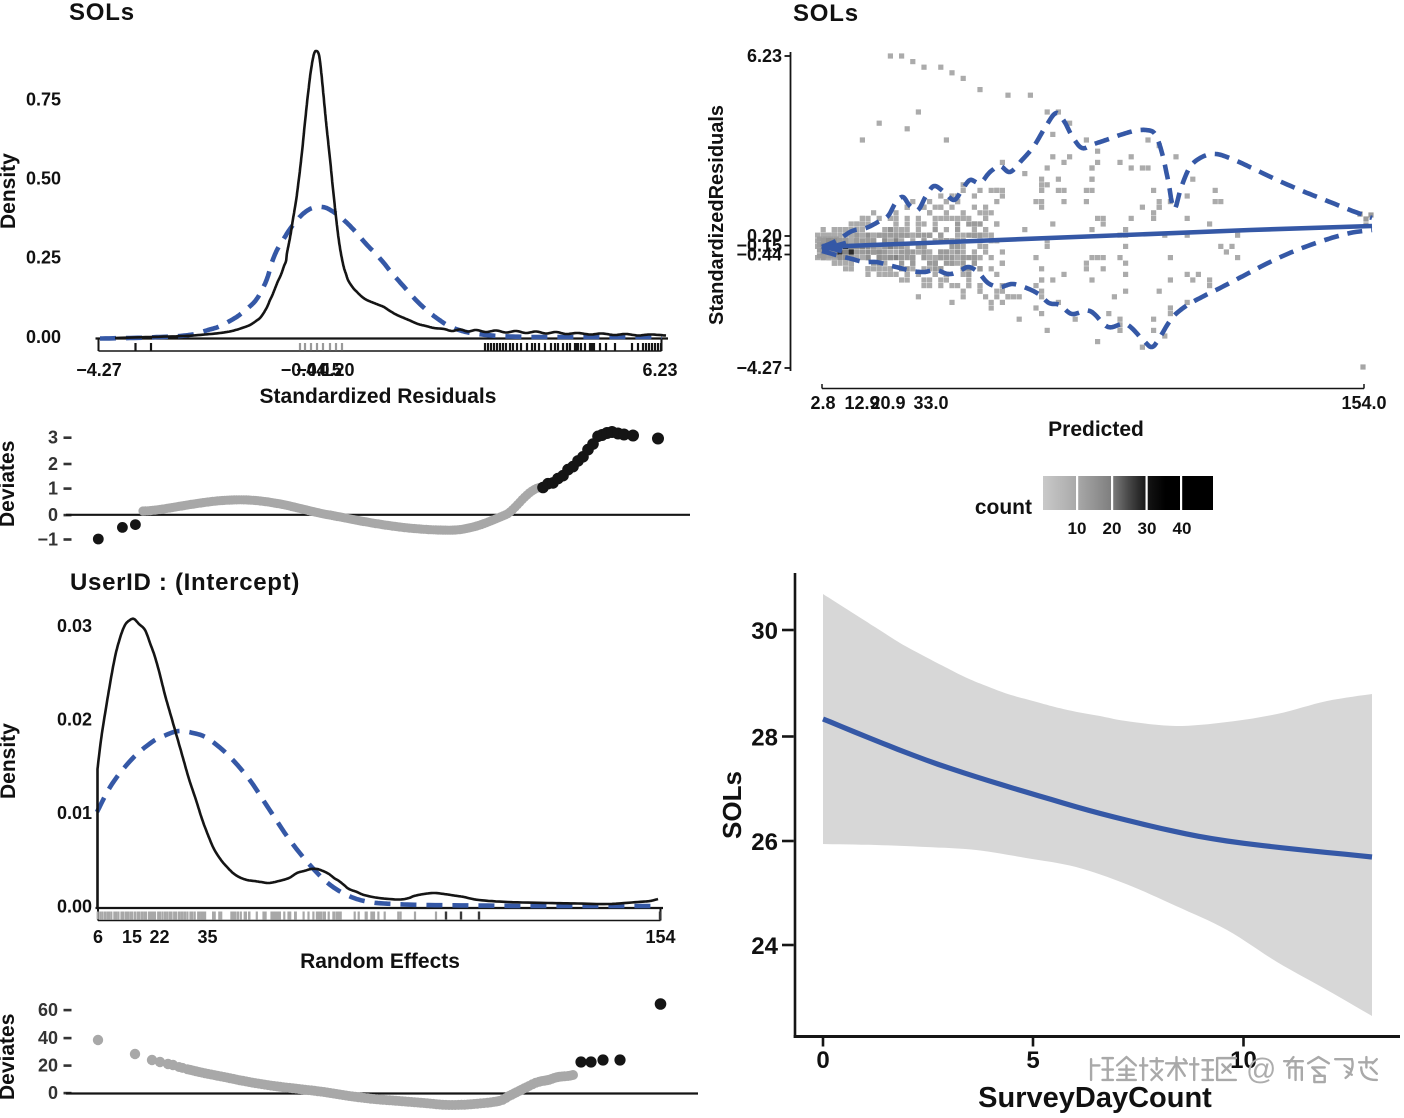 Image resolution: width=1404 pixels, height=1118 pixels. What do you see at coordinates (74, 626) in the screenshot?
I see `svg-text: 0.03` at bounding box center [74, 626].